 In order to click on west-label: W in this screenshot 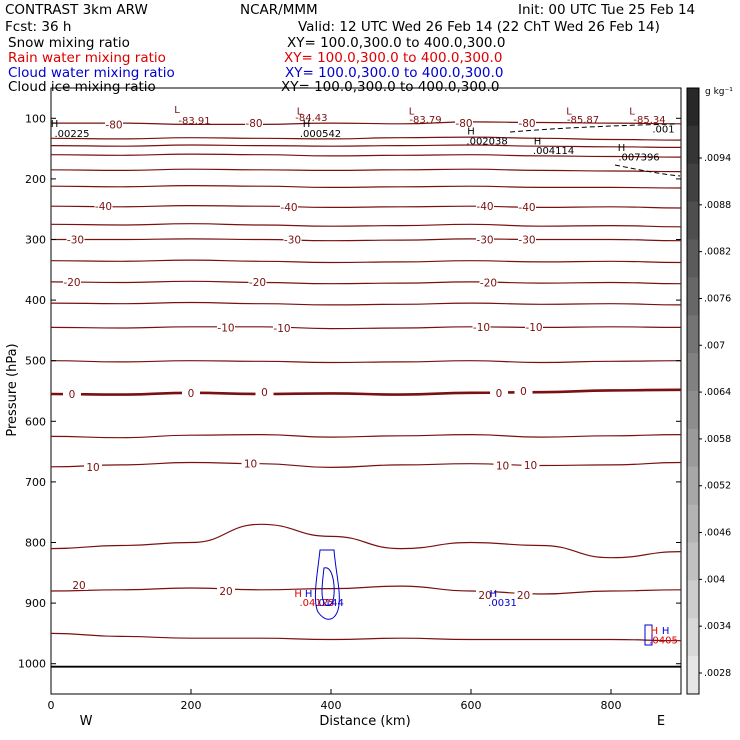, I will do `click(86, 721)`.